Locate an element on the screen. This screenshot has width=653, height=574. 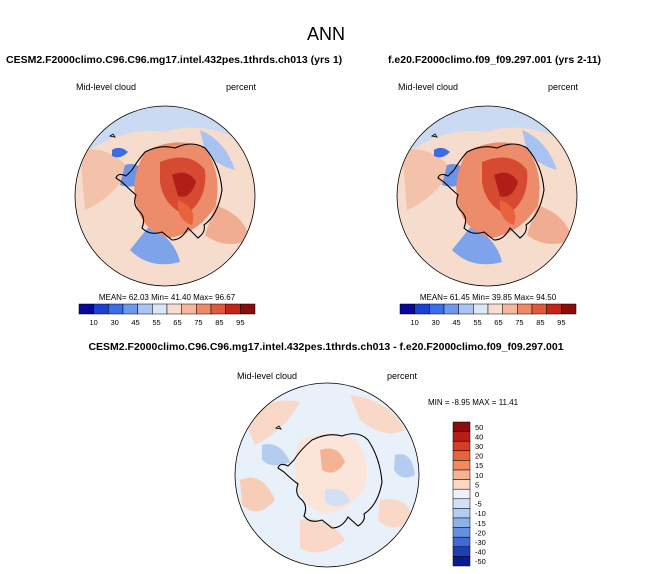
field-antarctica-cool is located at coordinates (337, 497).